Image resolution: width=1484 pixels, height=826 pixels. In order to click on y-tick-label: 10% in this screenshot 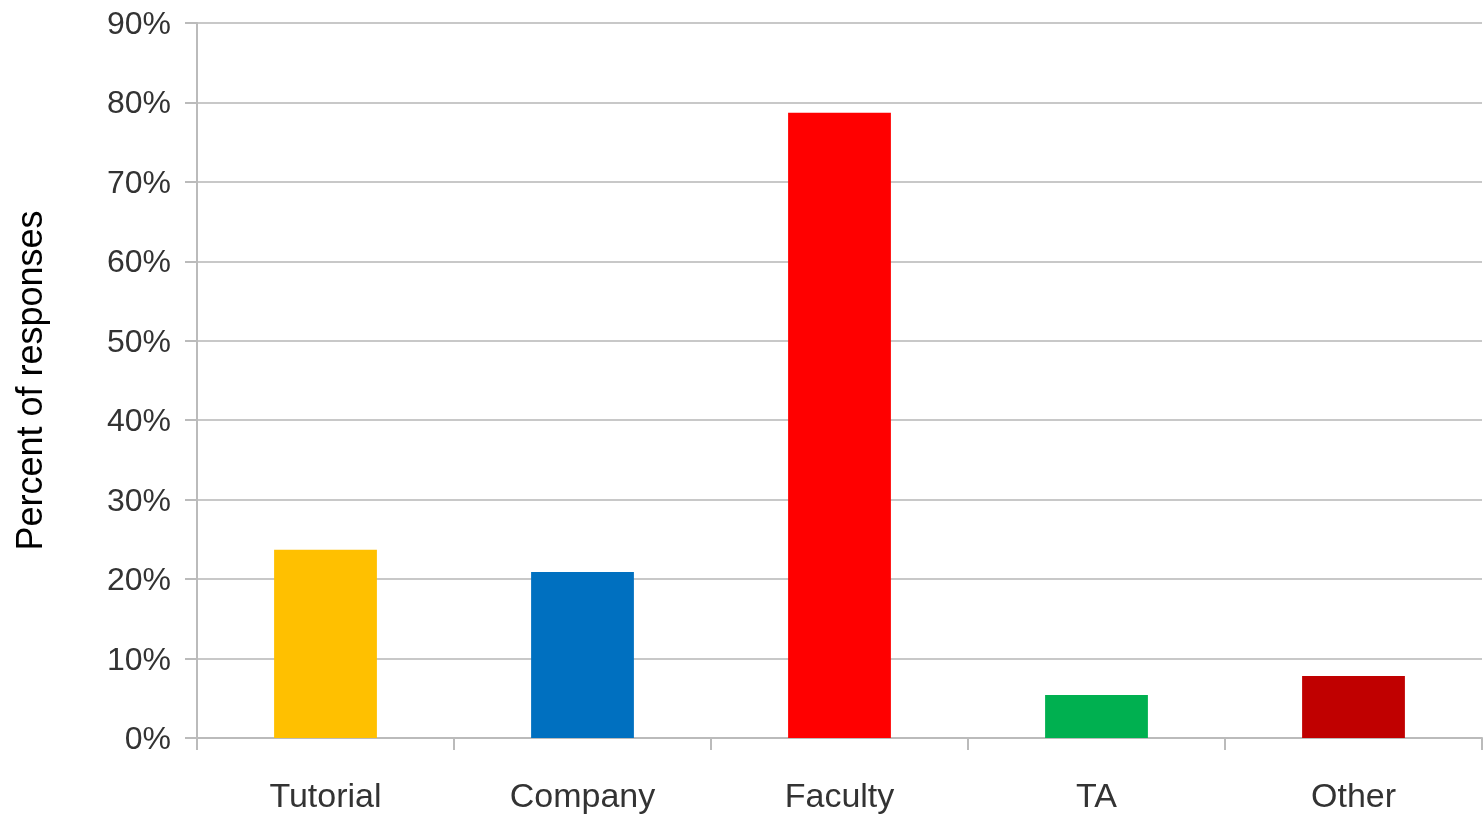, I will do `click(138, 658)`.